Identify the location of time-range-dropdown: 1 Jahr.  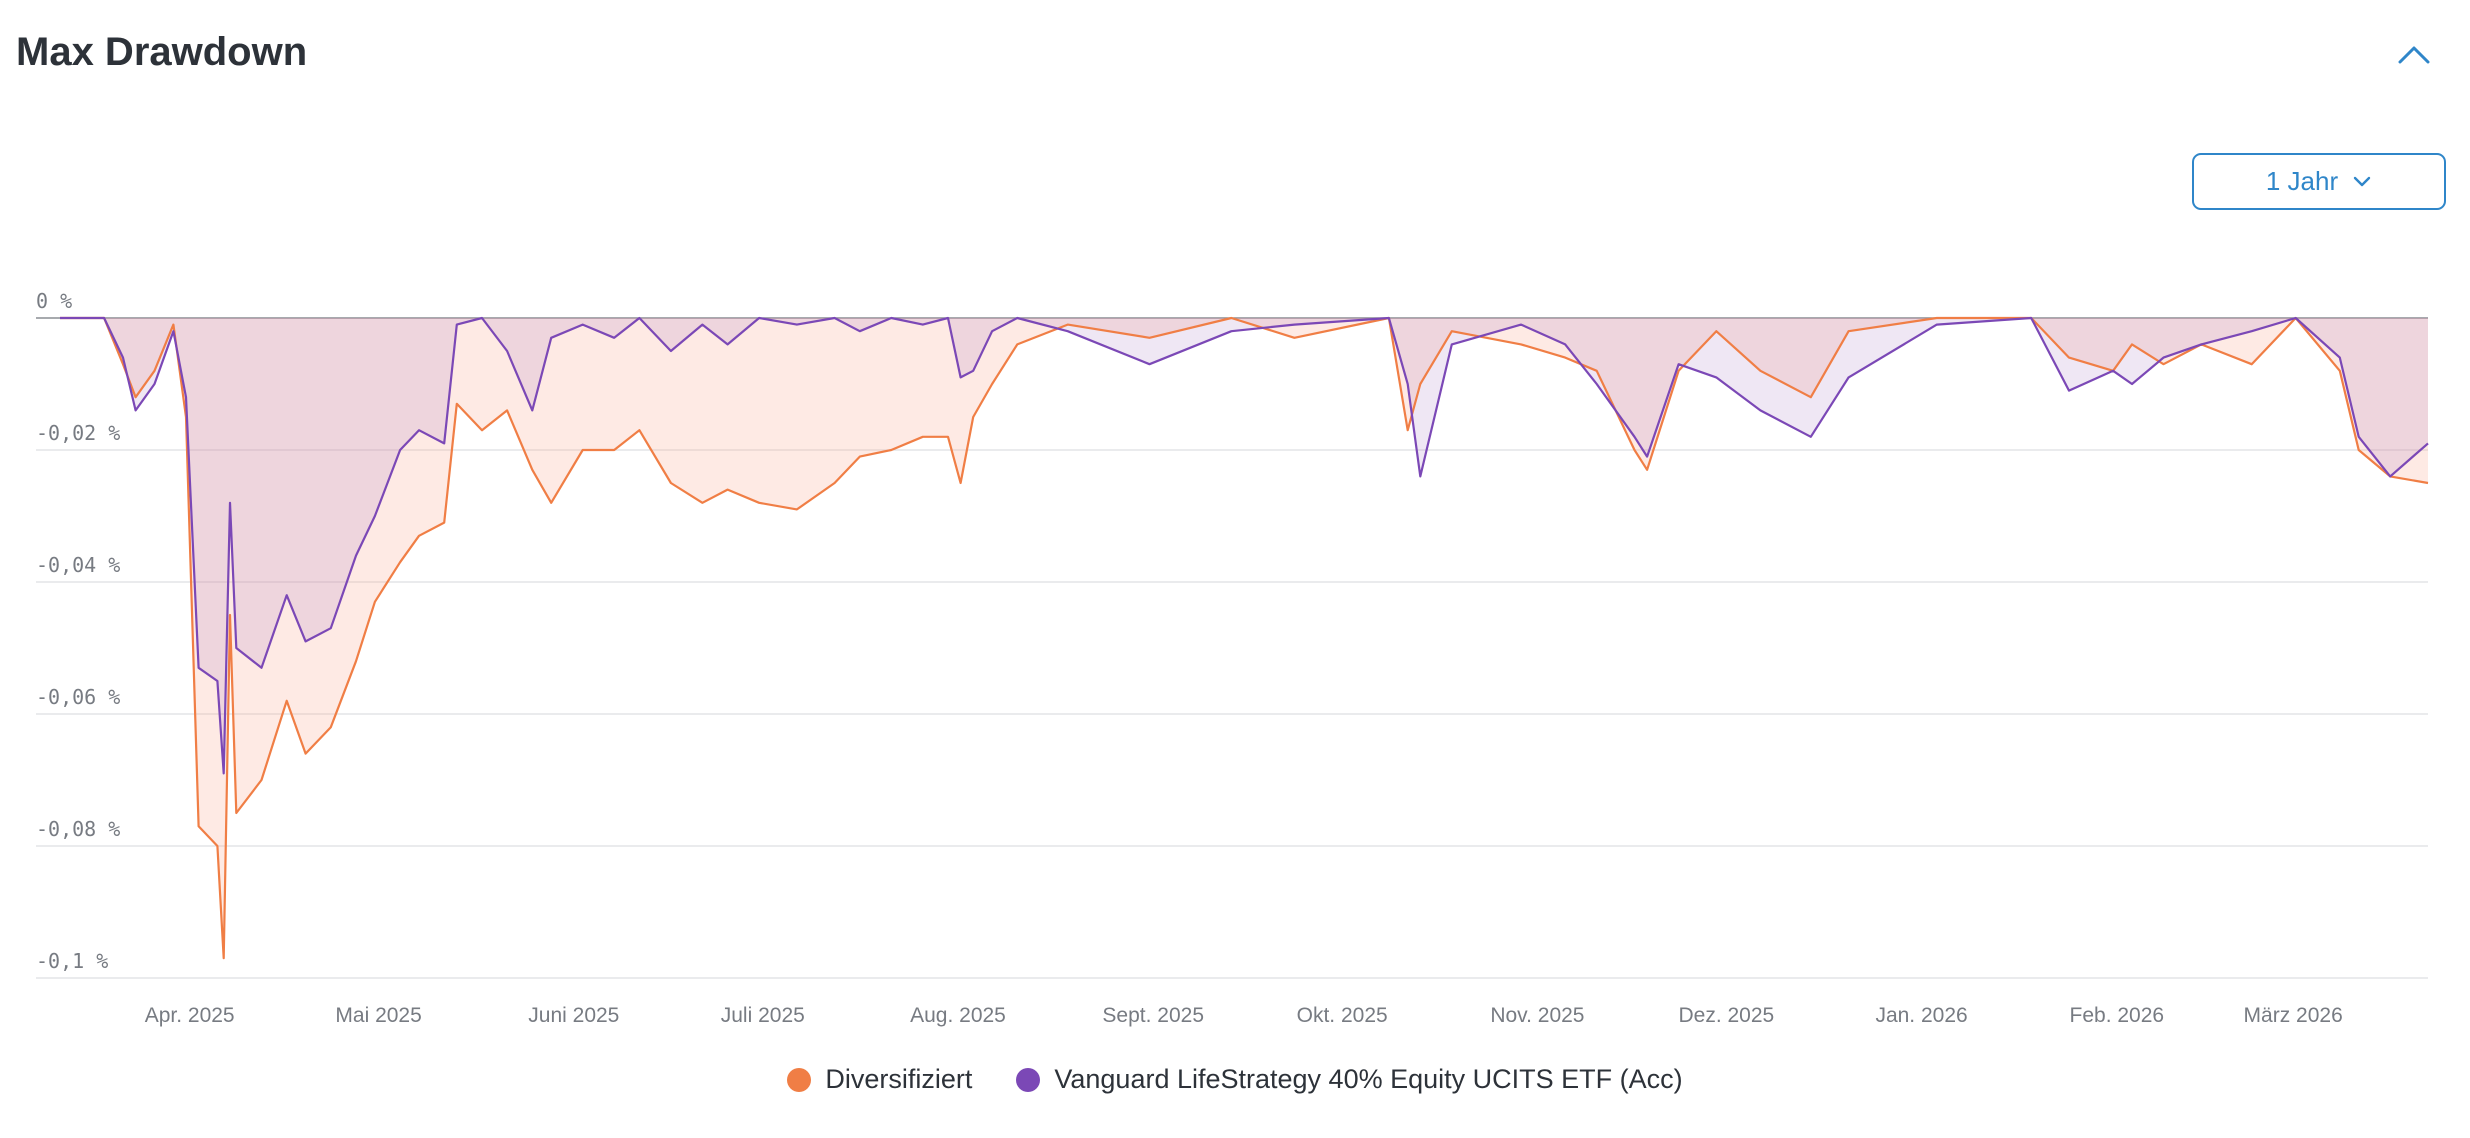
(2319, 181).